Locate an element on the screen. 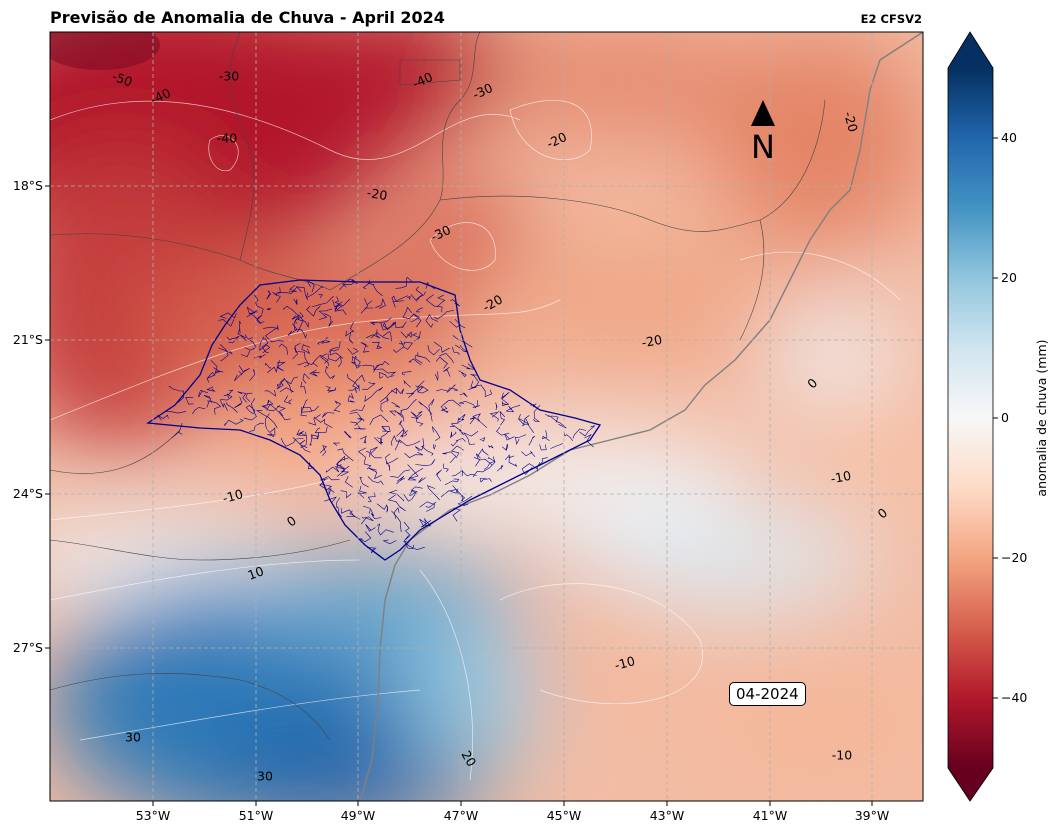 This screenshot has height=833, width=1060. y-tick-label: 21°S is located at coordinates (28, 339).